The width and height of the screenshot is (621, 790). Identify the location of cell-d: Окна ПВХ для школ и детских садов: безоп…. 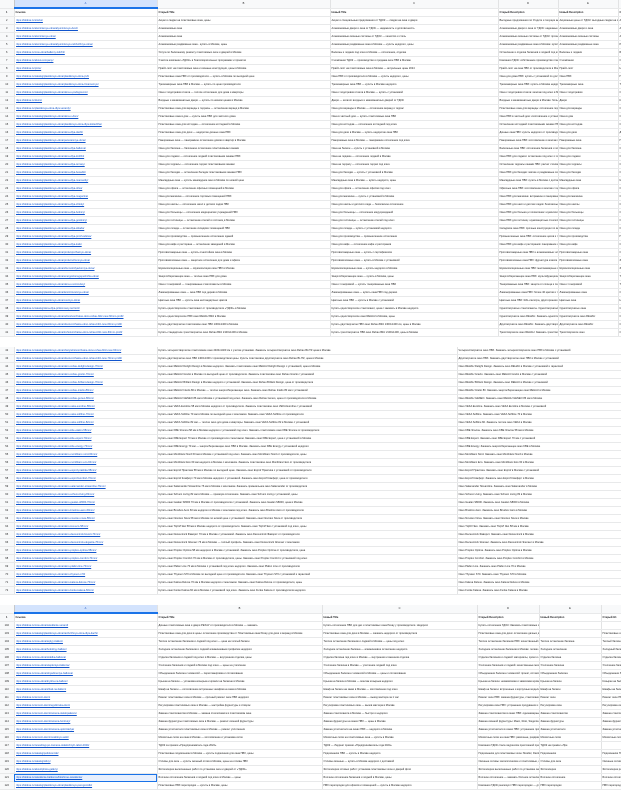
(528, 204).